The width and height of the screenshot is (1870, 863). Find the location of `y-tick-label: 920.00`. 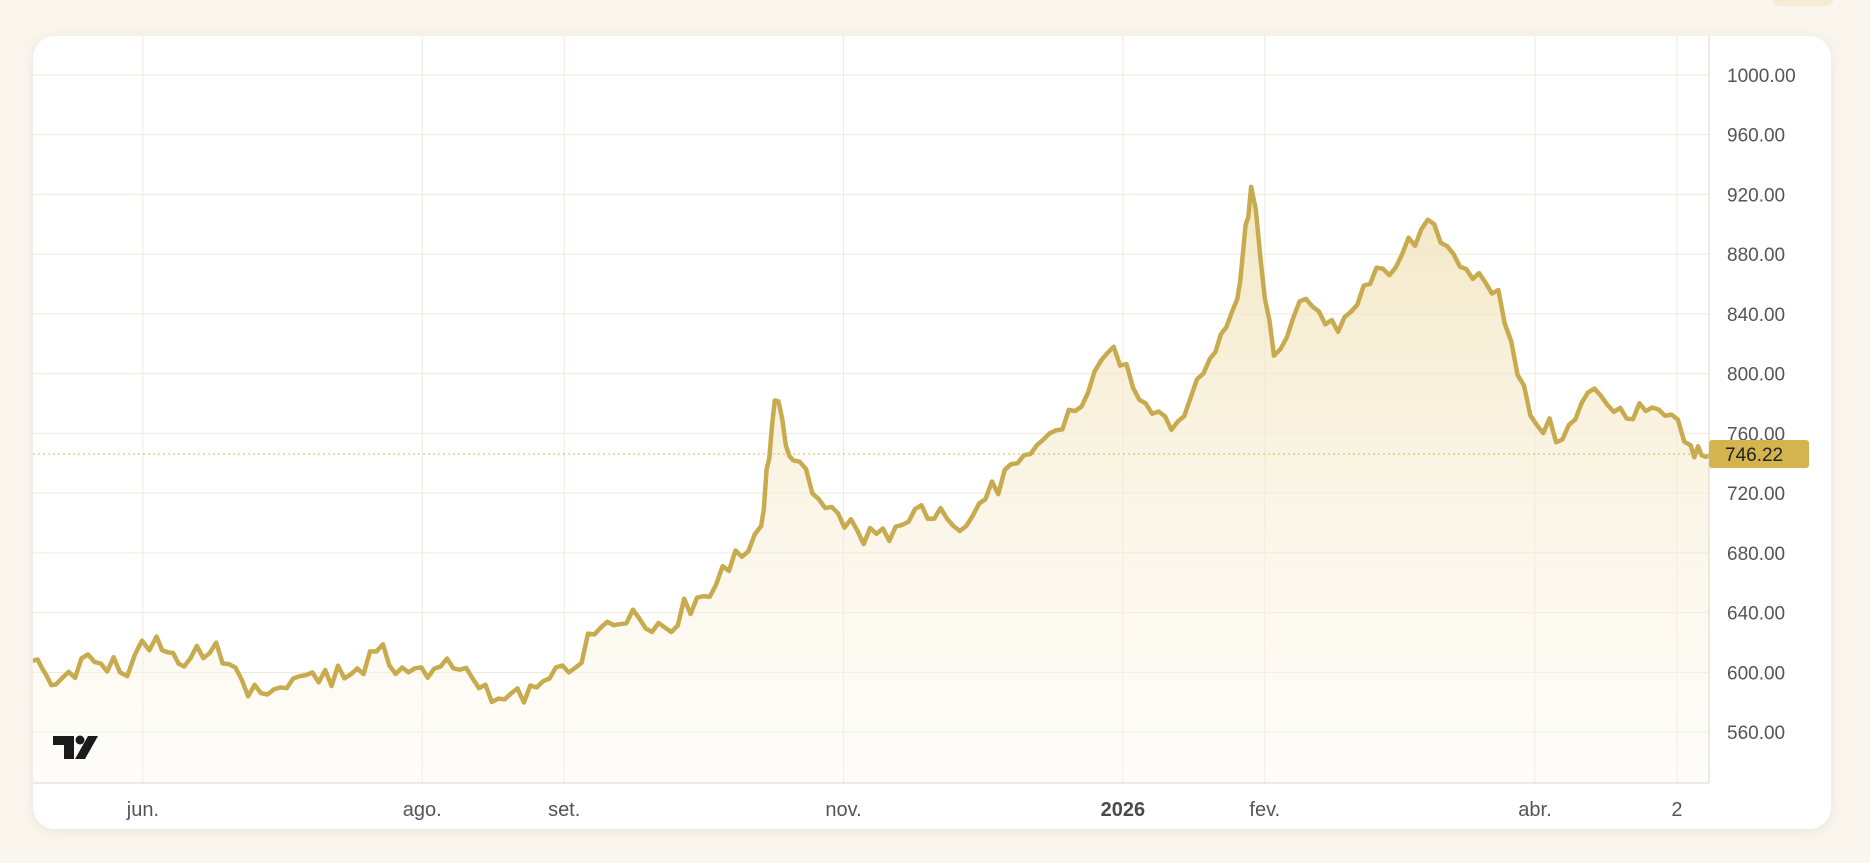

y-tick-label: 920.00 is located at coordinates (1756, 195).